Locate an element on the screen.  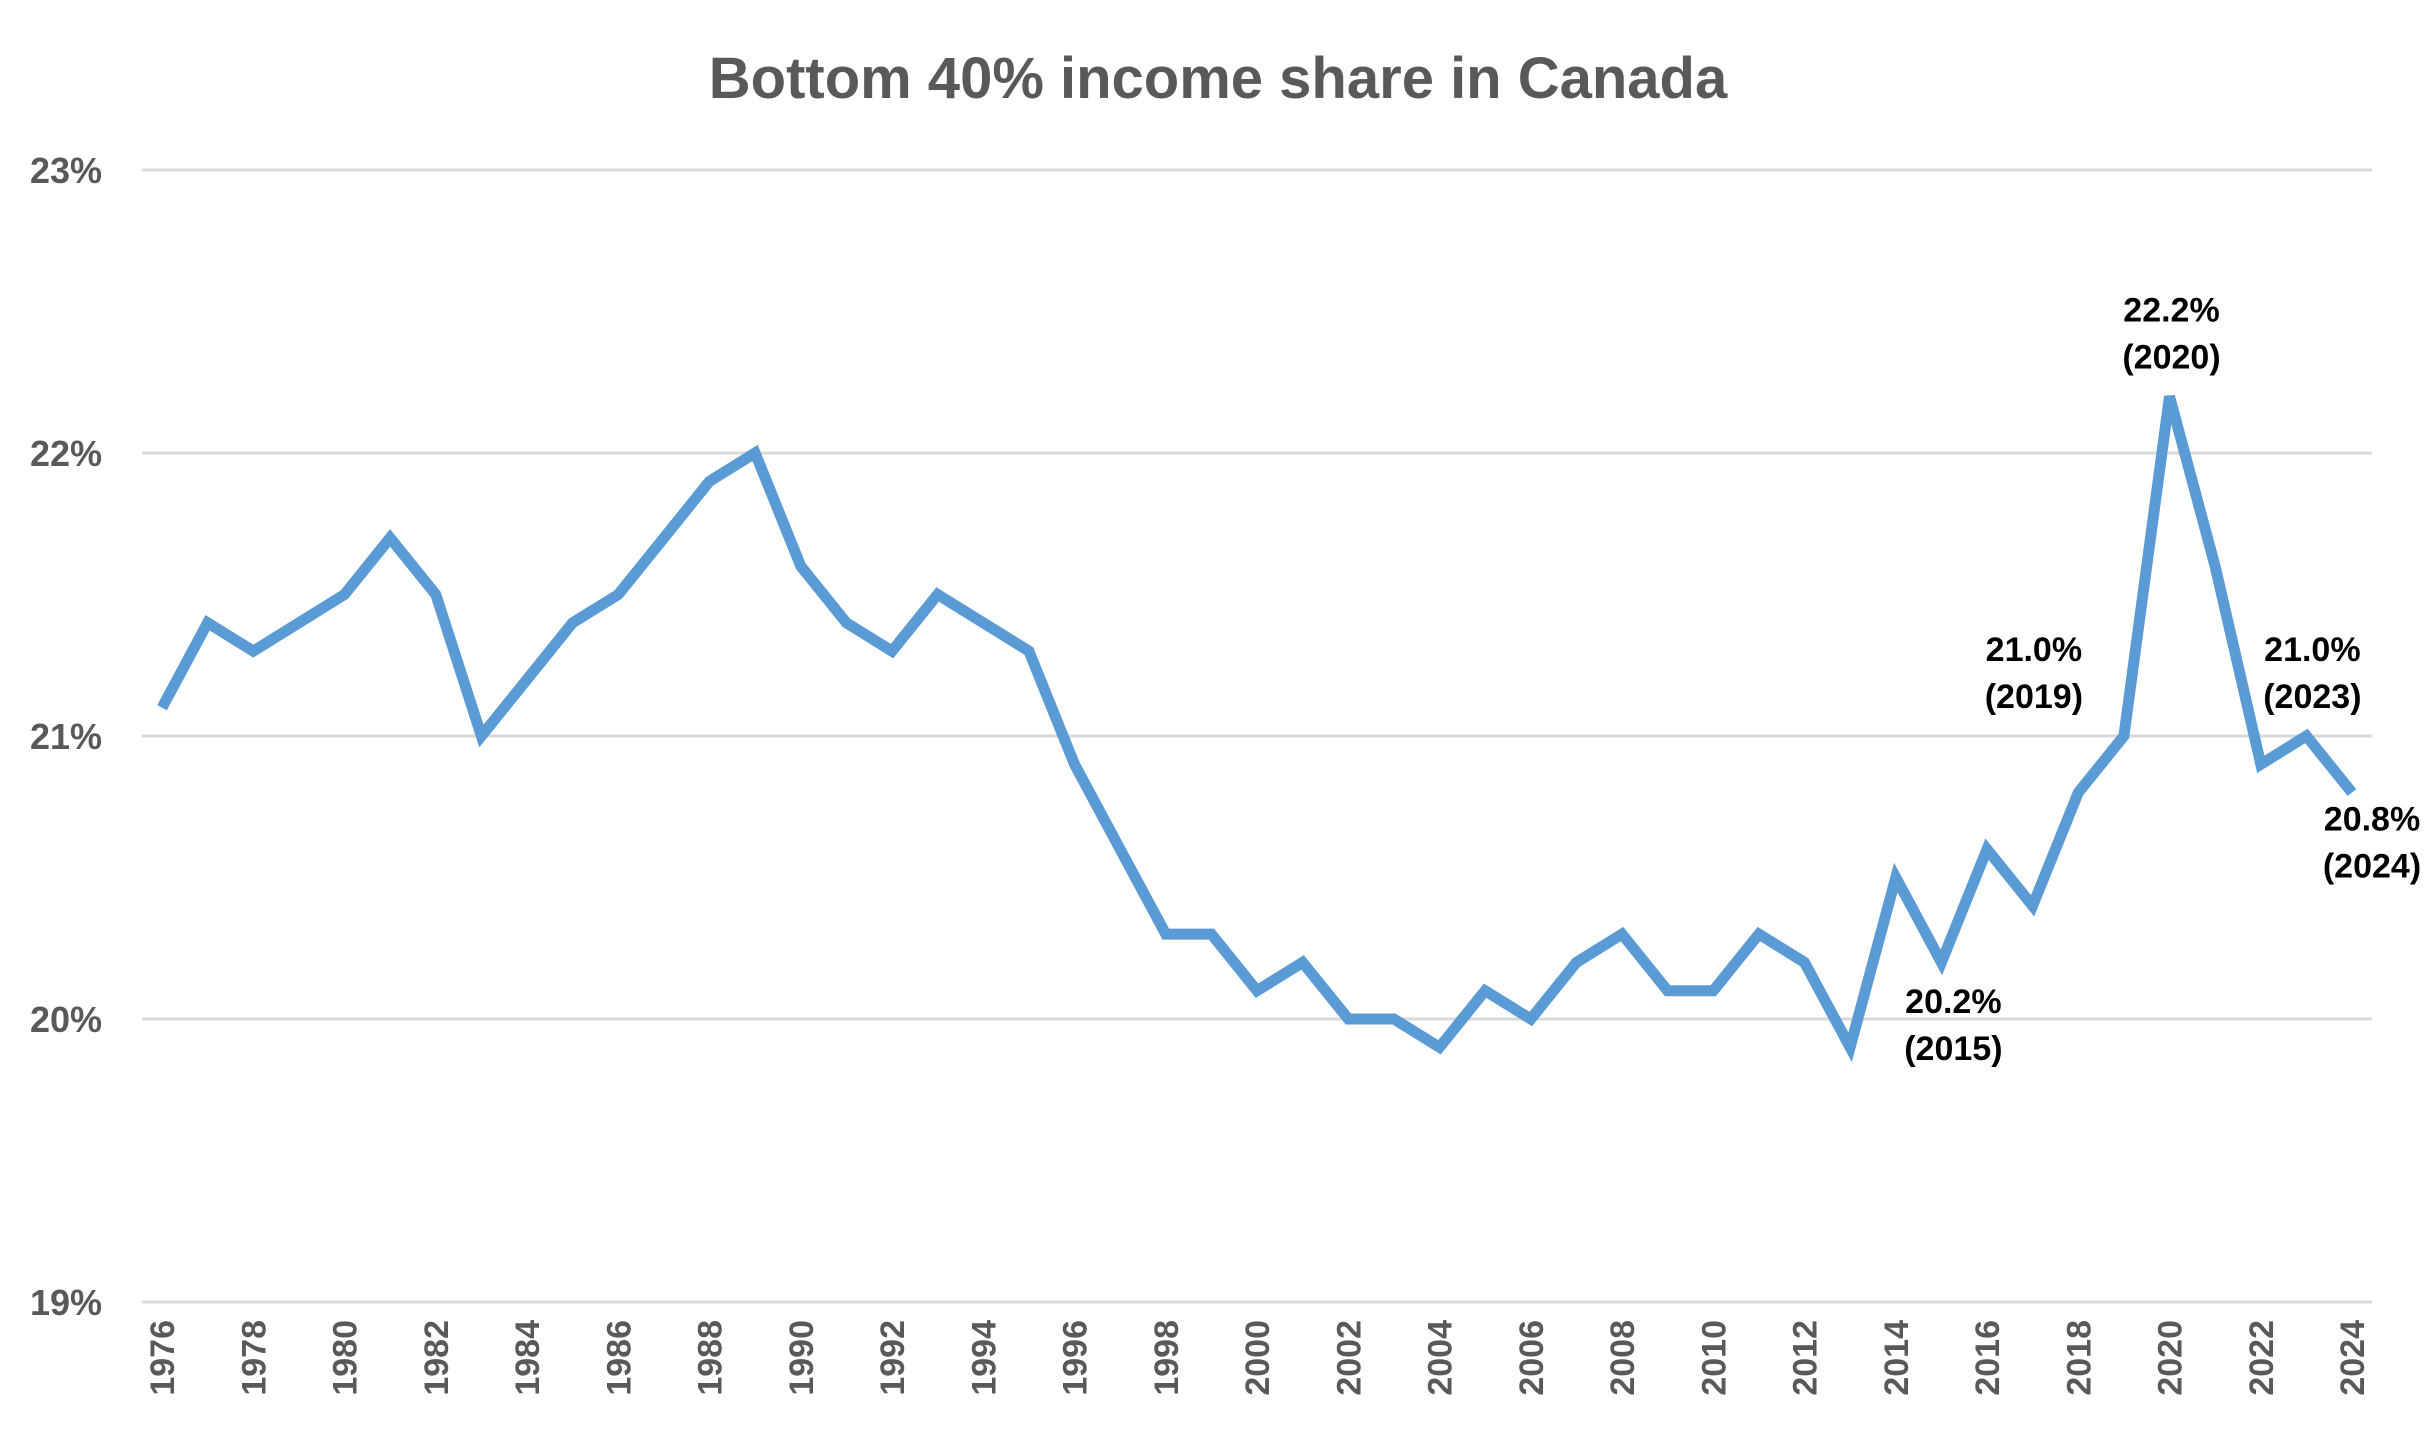
x-tick-label: 1980 is located at coordinates (346, 1358).